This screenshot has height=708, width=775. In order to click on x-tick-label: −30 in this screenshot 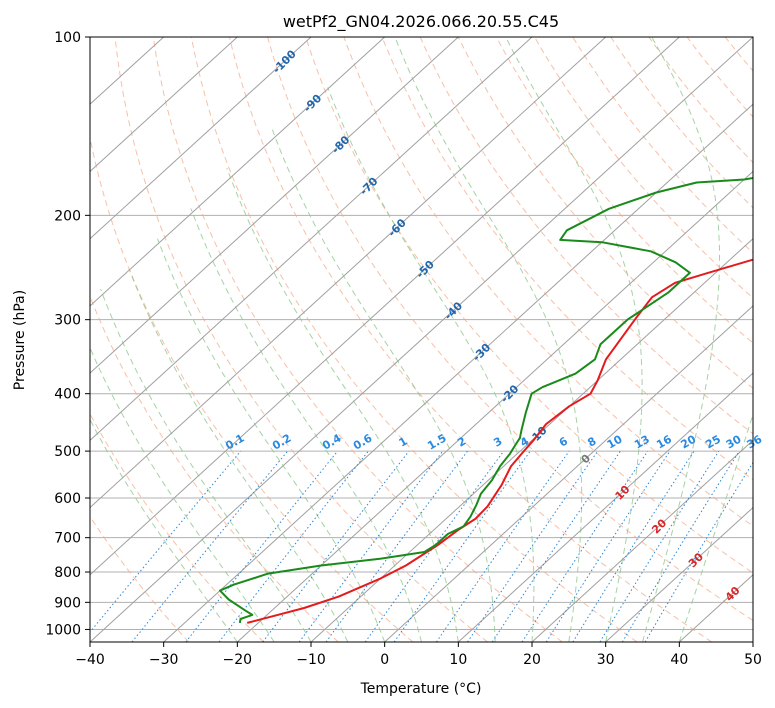, I will do `click(164, 660)`.